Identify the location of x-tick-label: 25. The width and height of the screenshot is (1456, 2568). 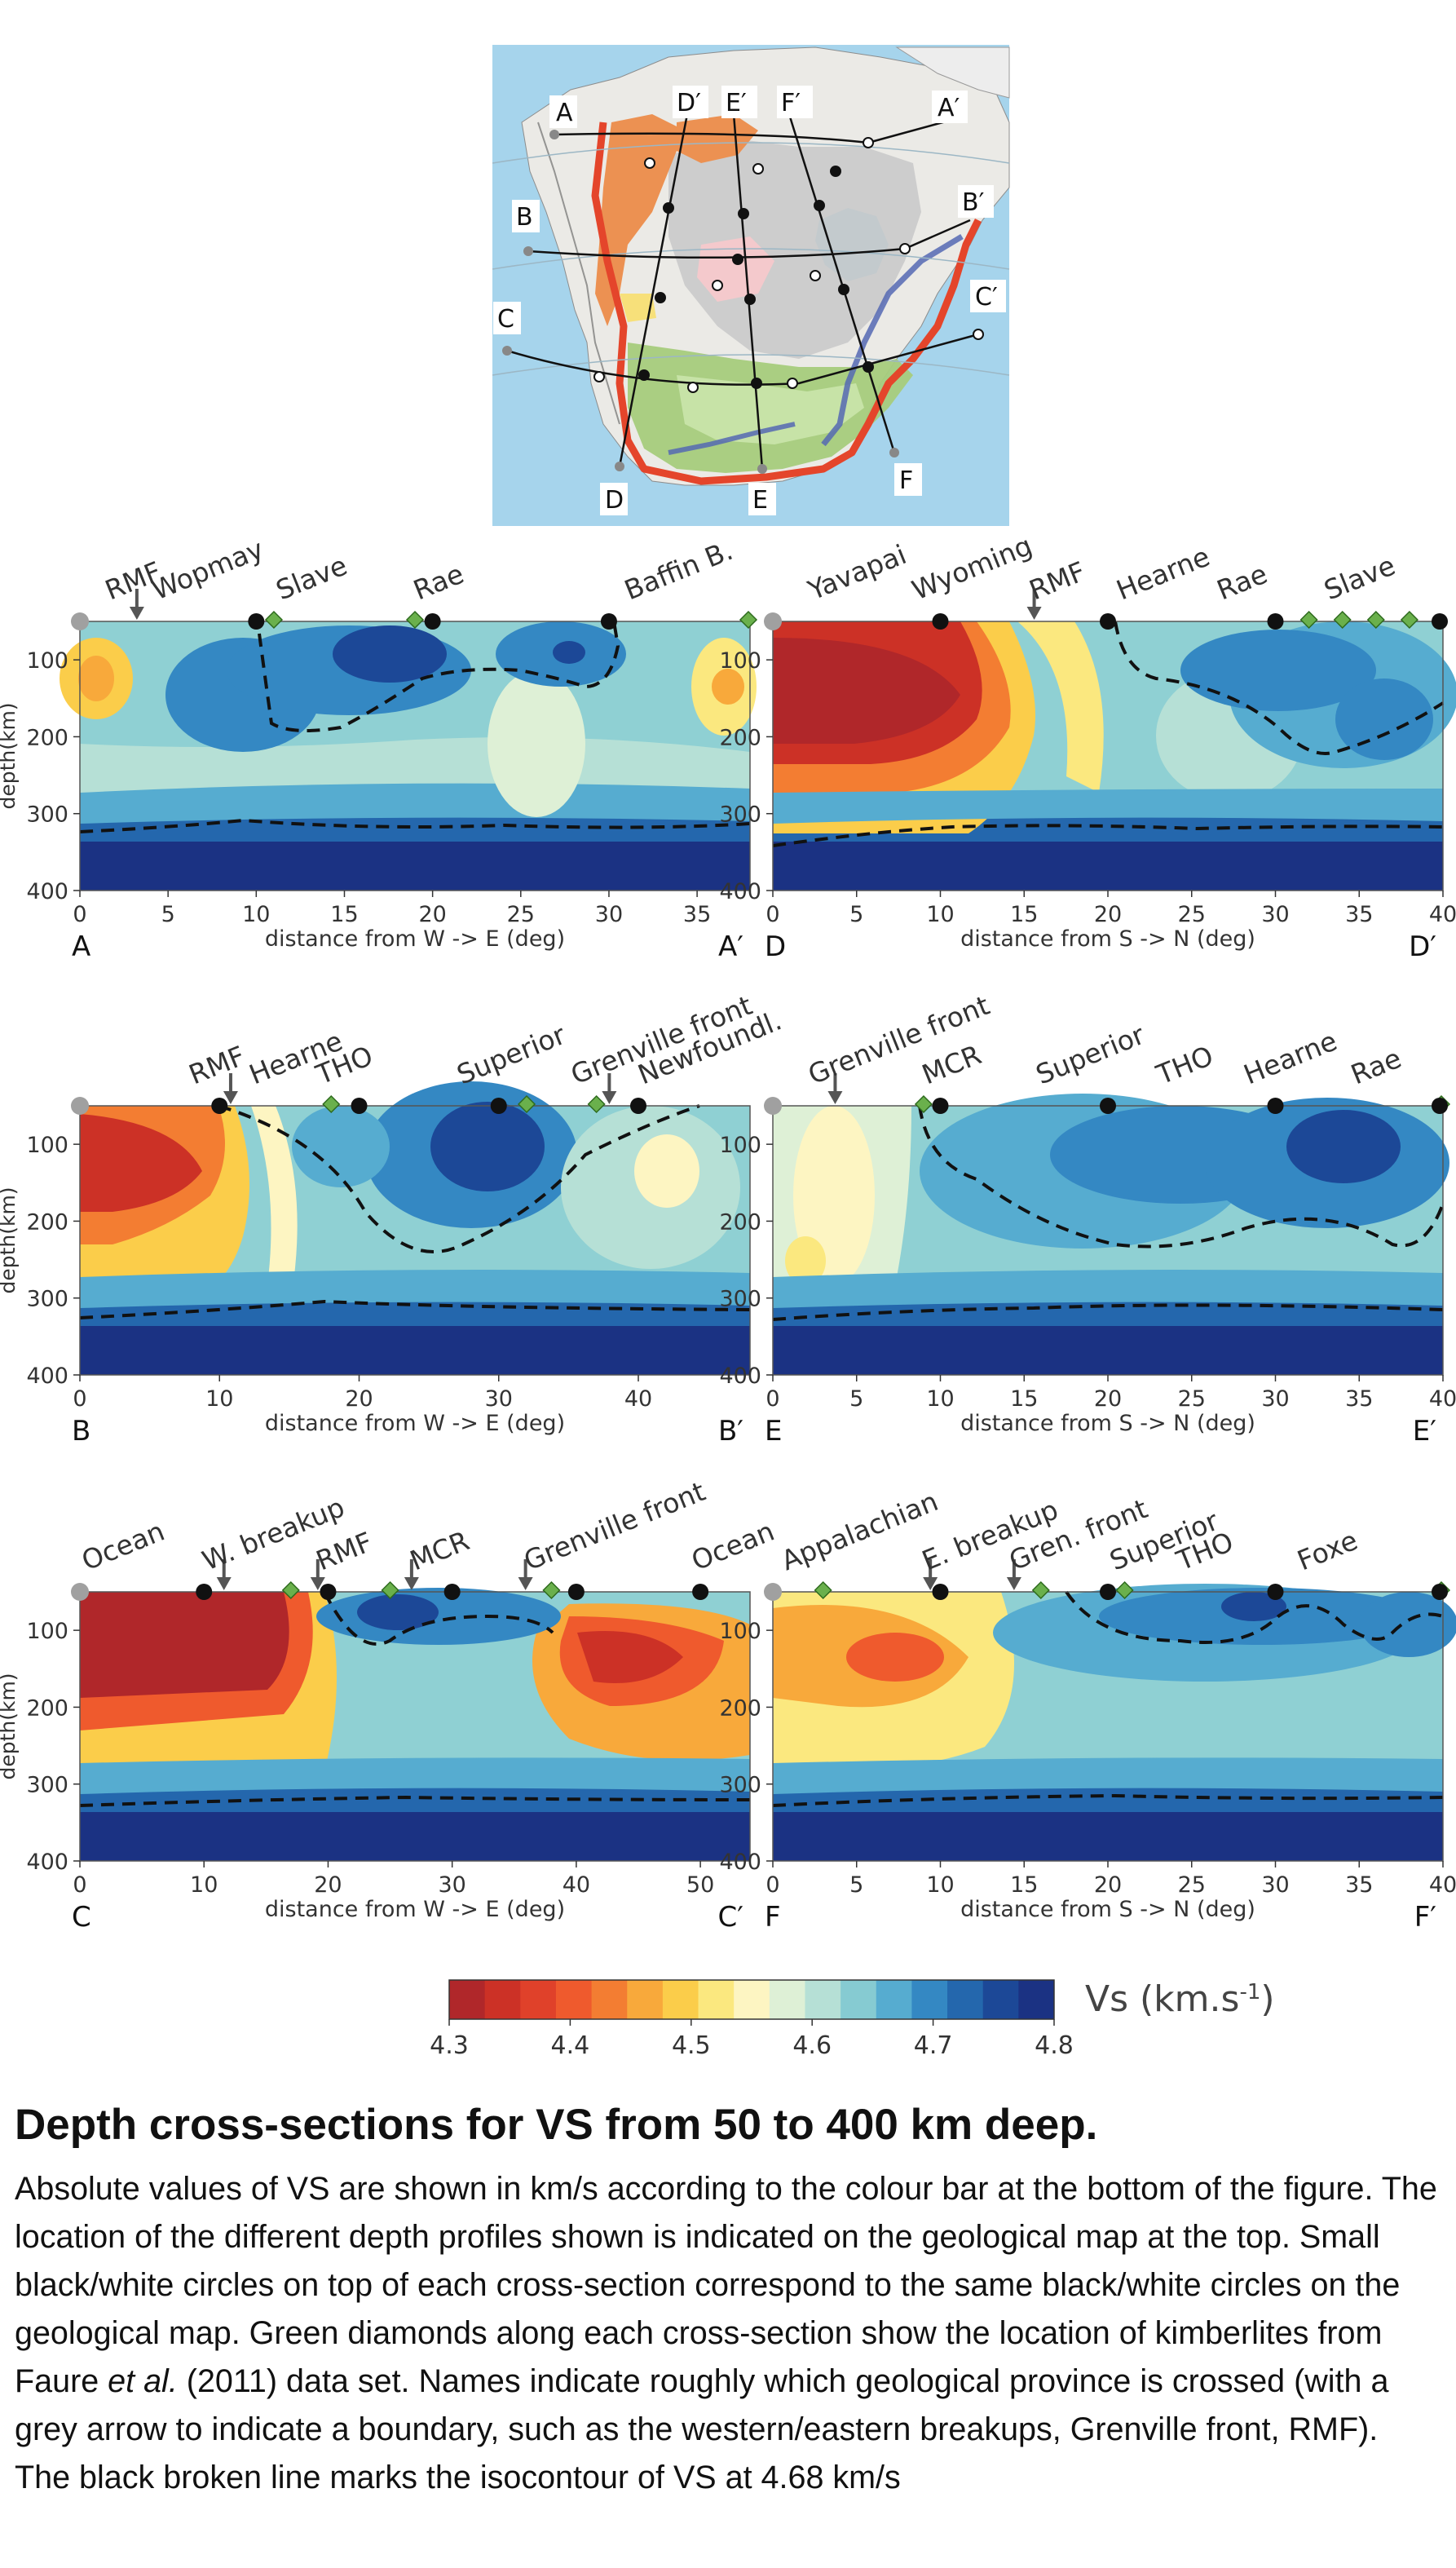
(1192, 1399).